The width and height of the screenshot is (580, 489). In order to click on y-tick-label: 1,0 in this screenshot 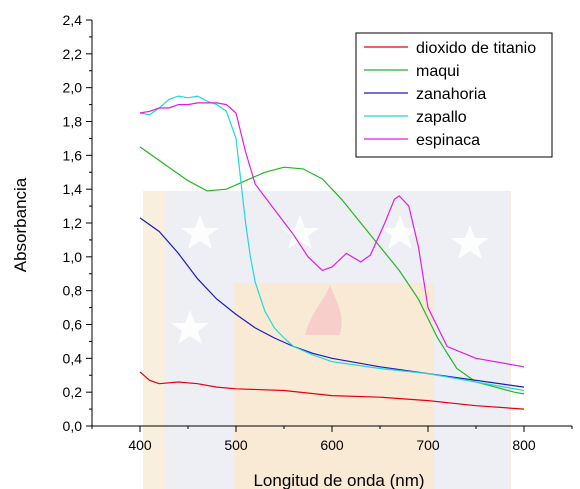, I will do `click(73, 257)`.